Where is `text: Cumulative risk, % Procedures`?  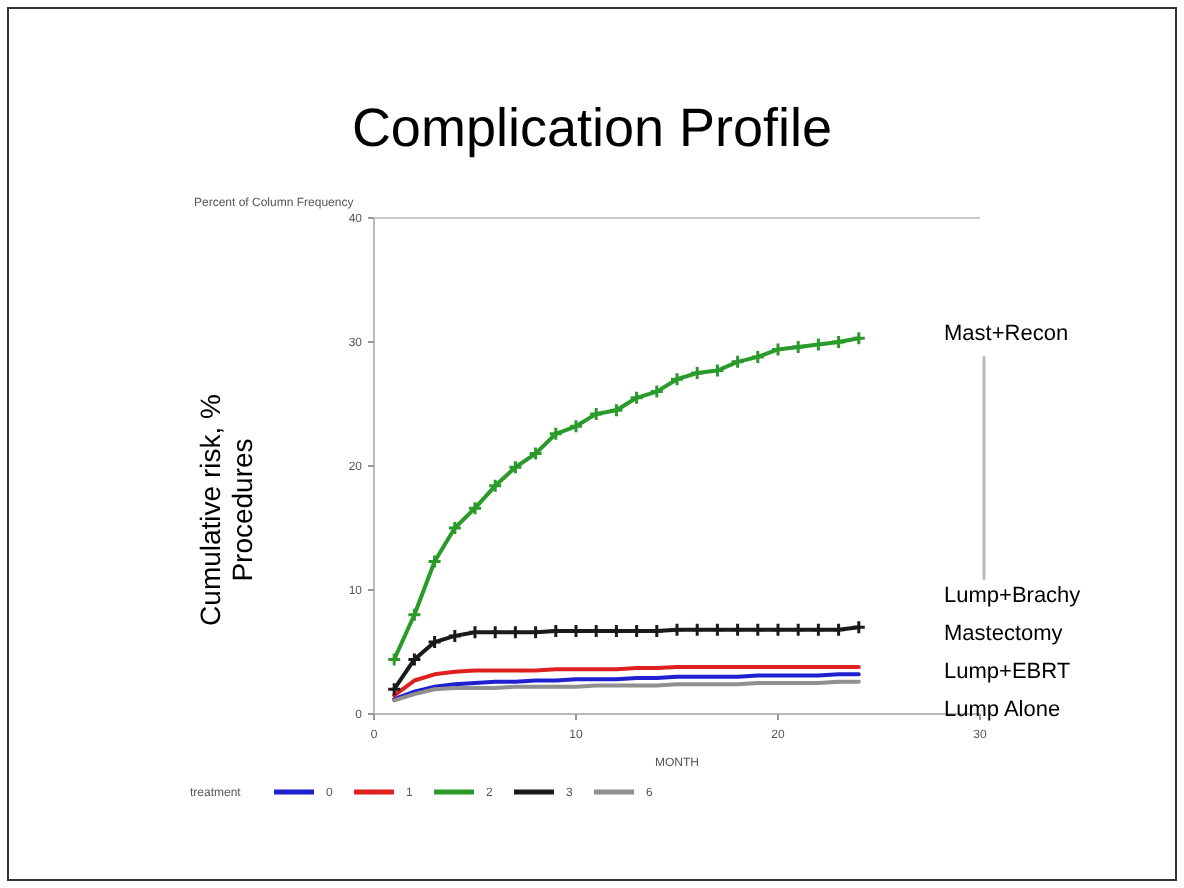
text: Cumulative risk, % Procedures is located at coordinates (226, 510).